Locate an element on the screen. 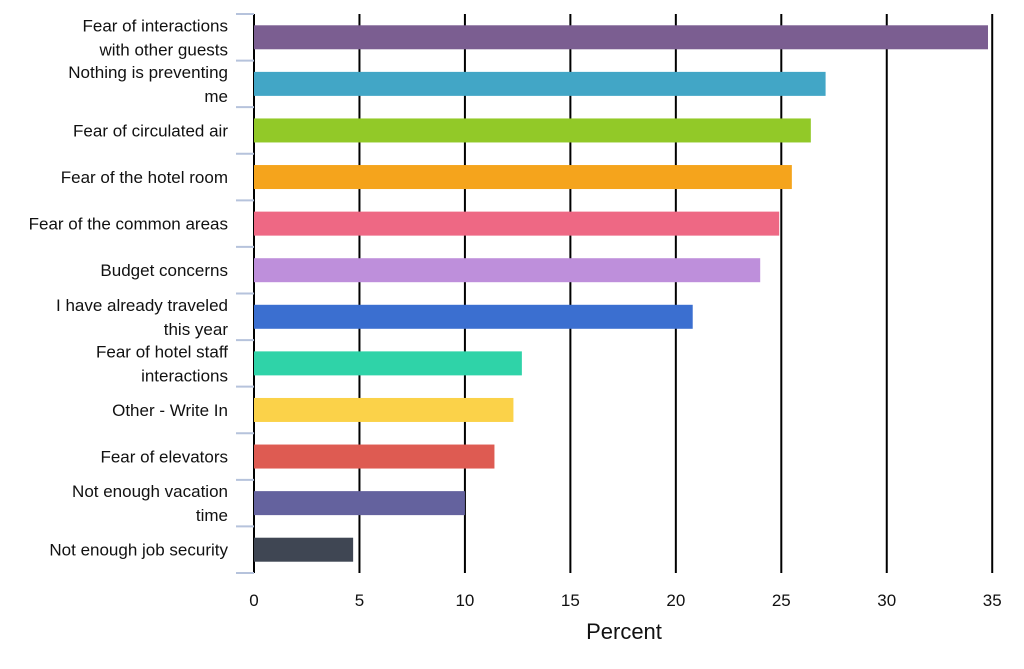 This screenshot has width=1024, height=669. category-label: Not enough vacation time is located at coordinates (150, 503).